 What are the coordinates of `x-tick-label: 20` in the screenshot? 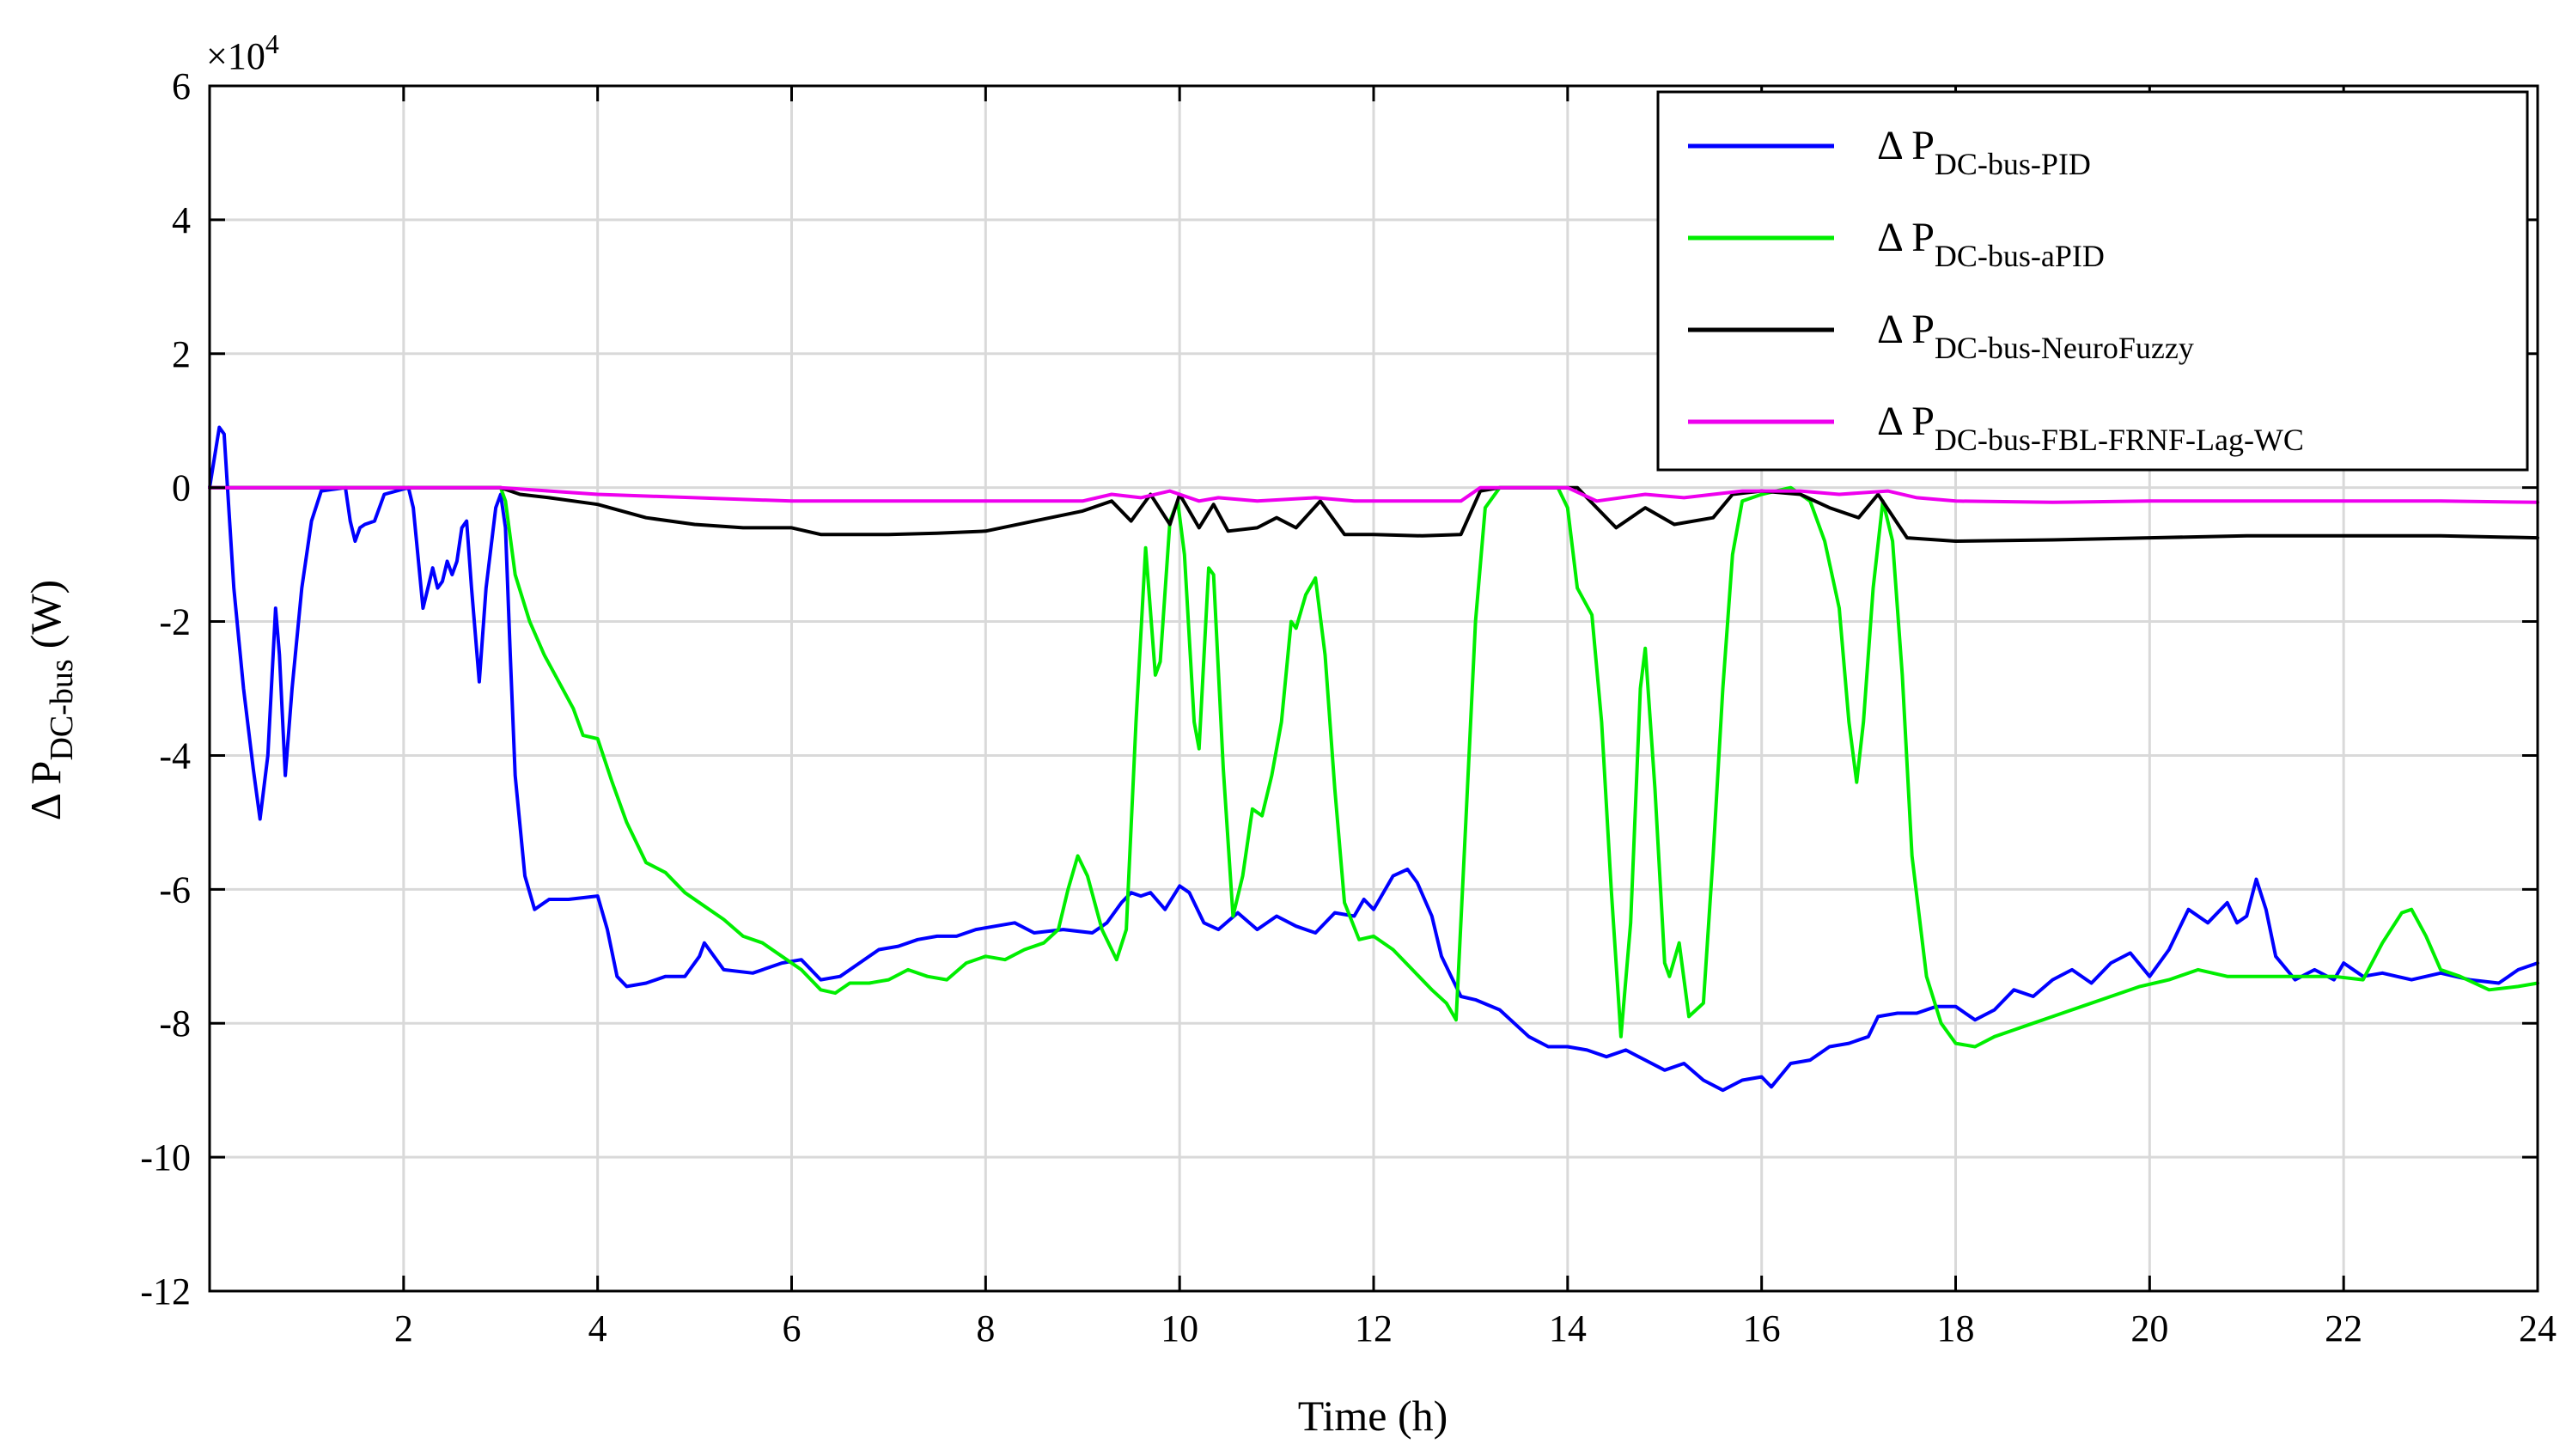 It's located at (2149, 1328).